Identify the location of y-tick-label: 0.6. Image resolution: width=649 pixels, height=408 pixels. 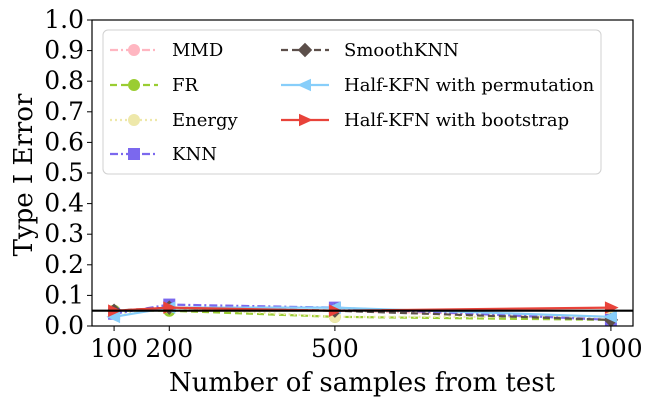
(64, 141).